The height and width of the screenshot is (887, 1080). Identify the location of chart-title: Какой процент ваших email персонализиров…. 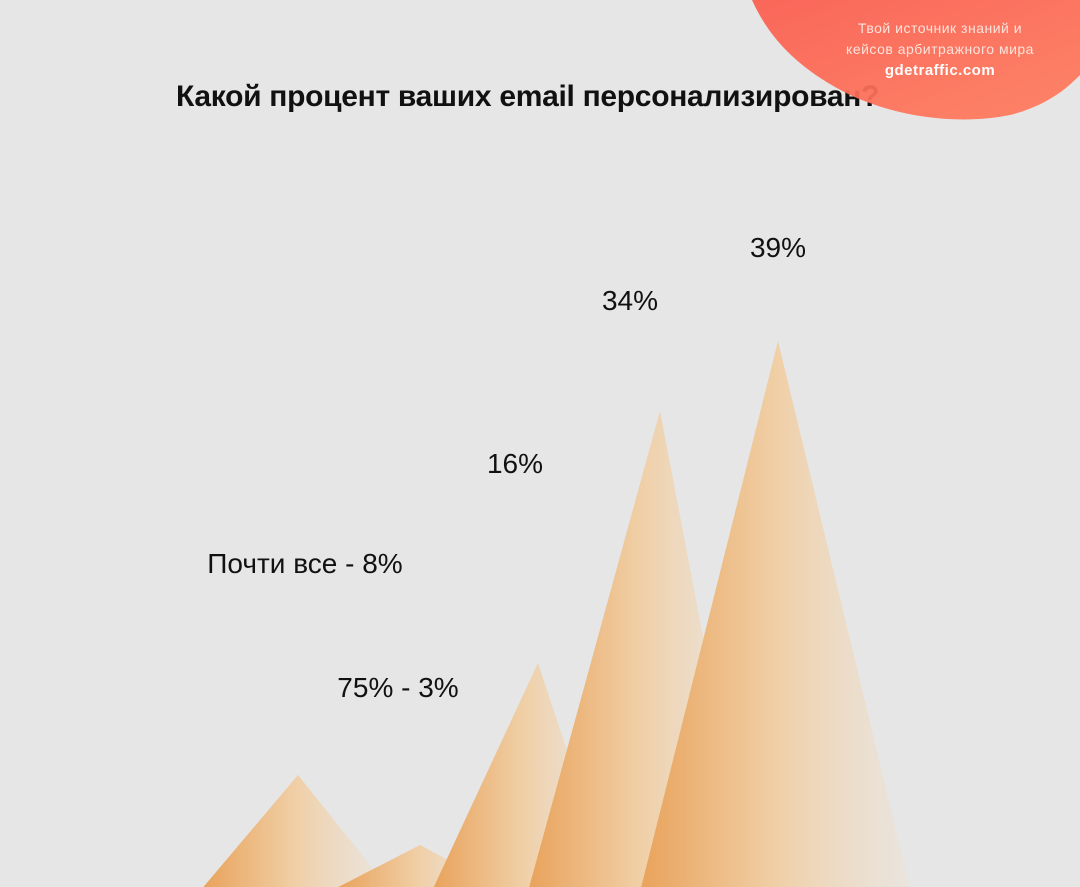
(528, 96).